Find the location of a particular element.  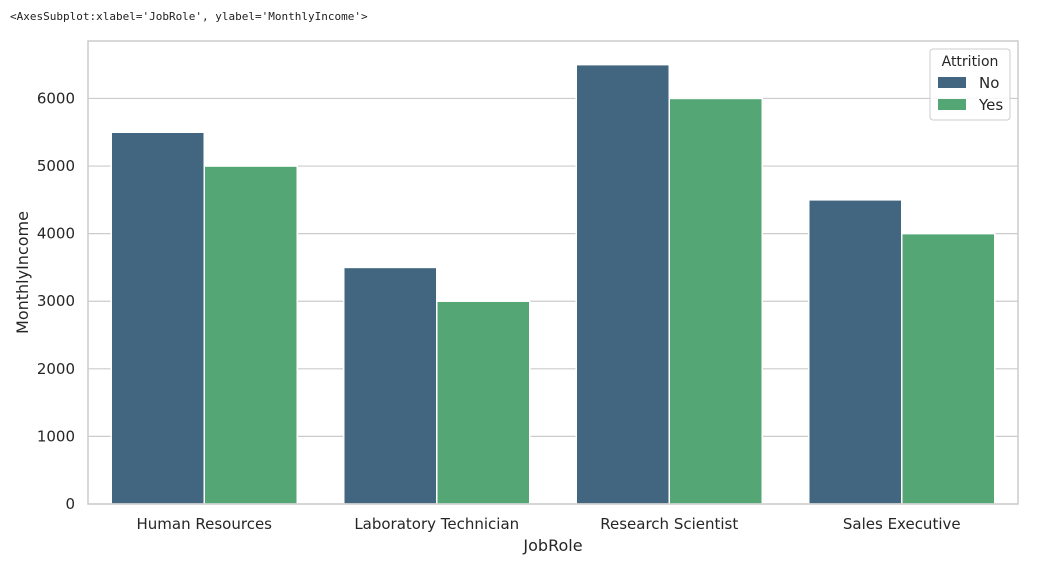

legend-label-no: No is located at coordinates (989, 83).